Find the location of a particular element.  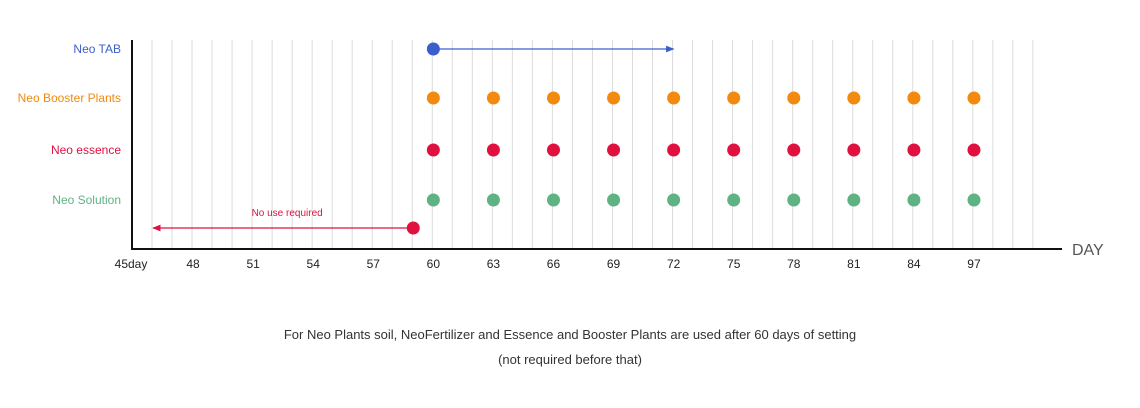

x-tick-label: 54 is located at coordinates (314, 264).